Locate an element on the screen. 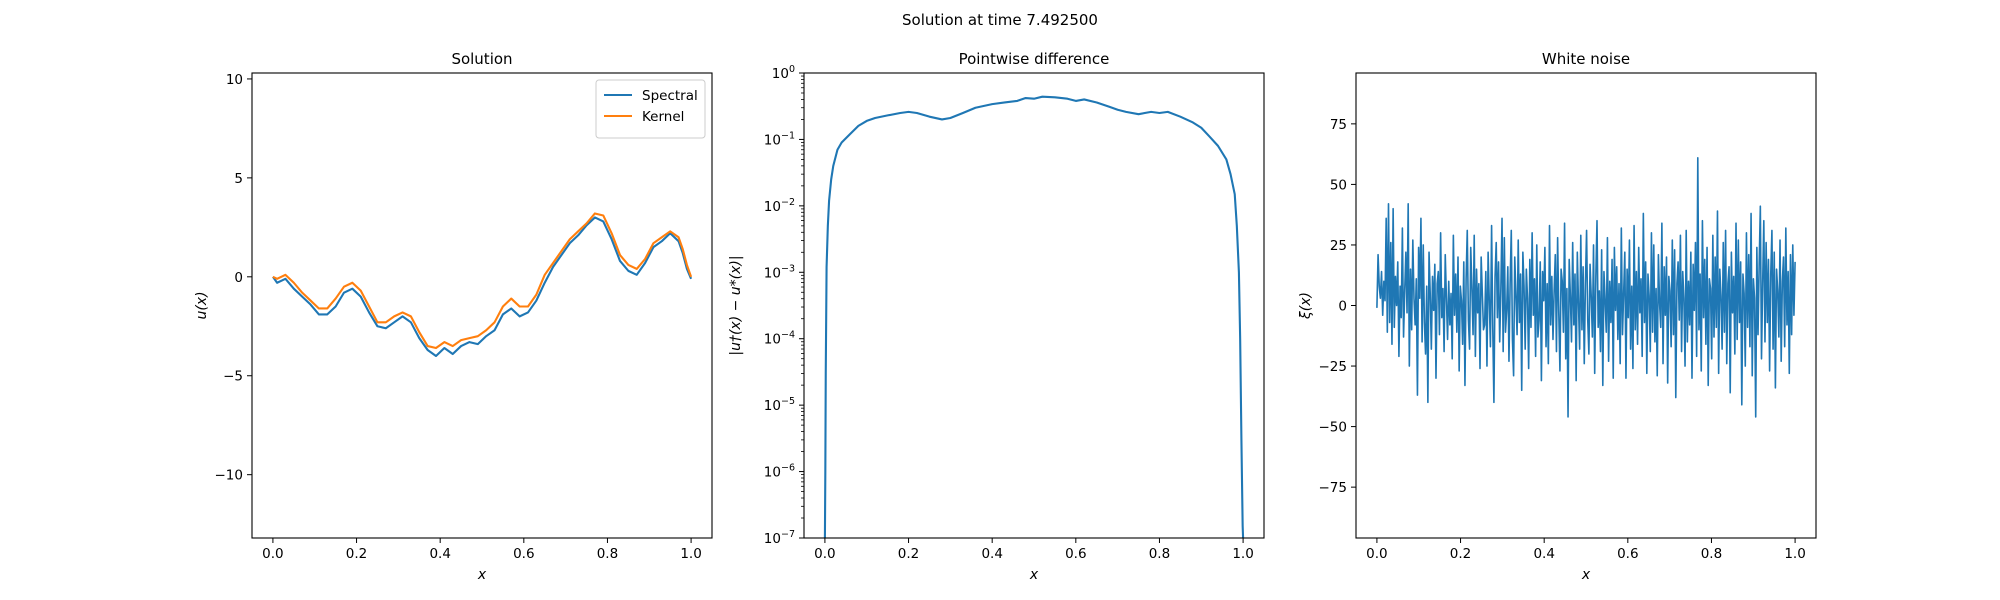  white-noise-title: White noise is located at coordinates (1586, 59).